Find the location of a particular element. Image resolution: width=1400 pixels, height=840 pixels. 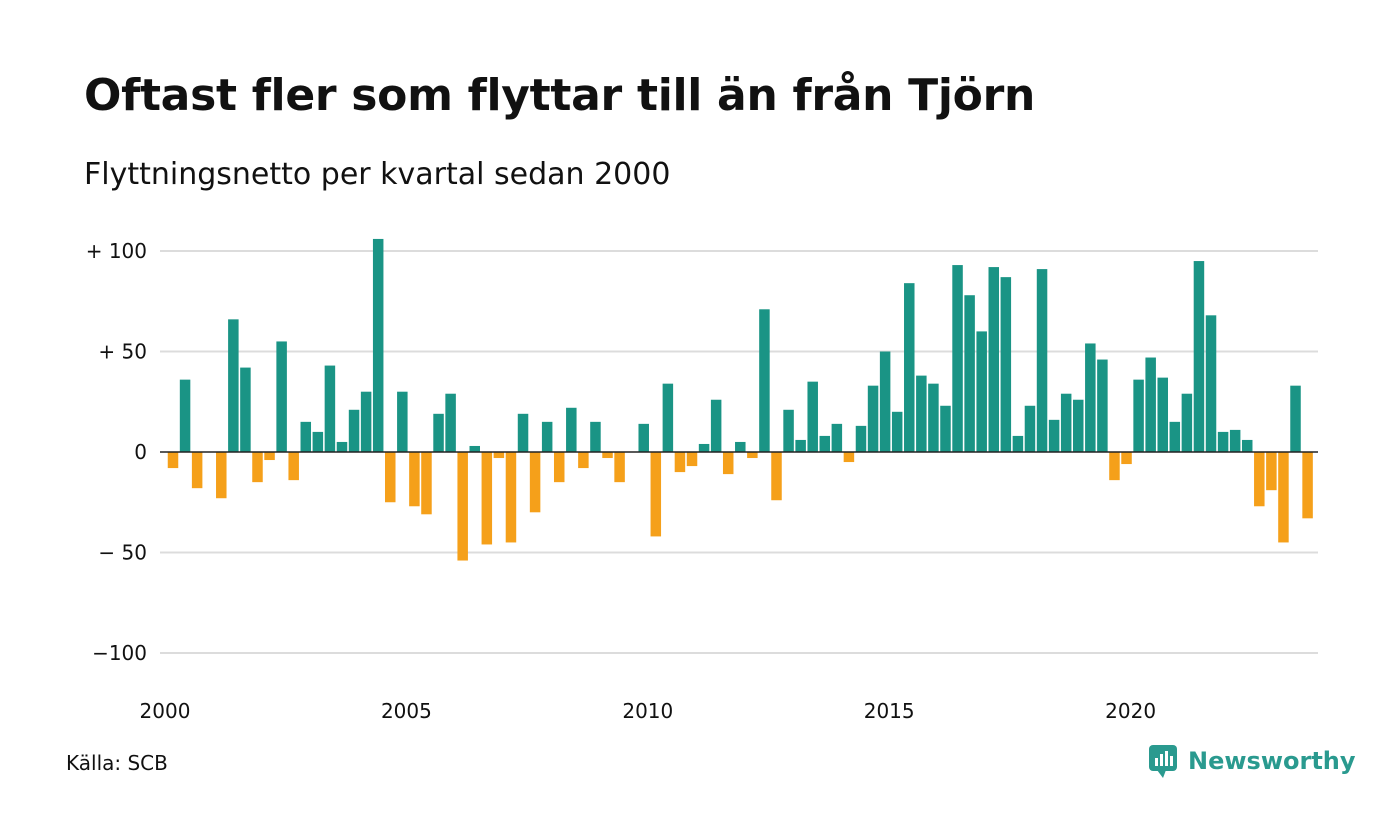

brand-name: Newsworthy is located at coordinates (1272, 761).